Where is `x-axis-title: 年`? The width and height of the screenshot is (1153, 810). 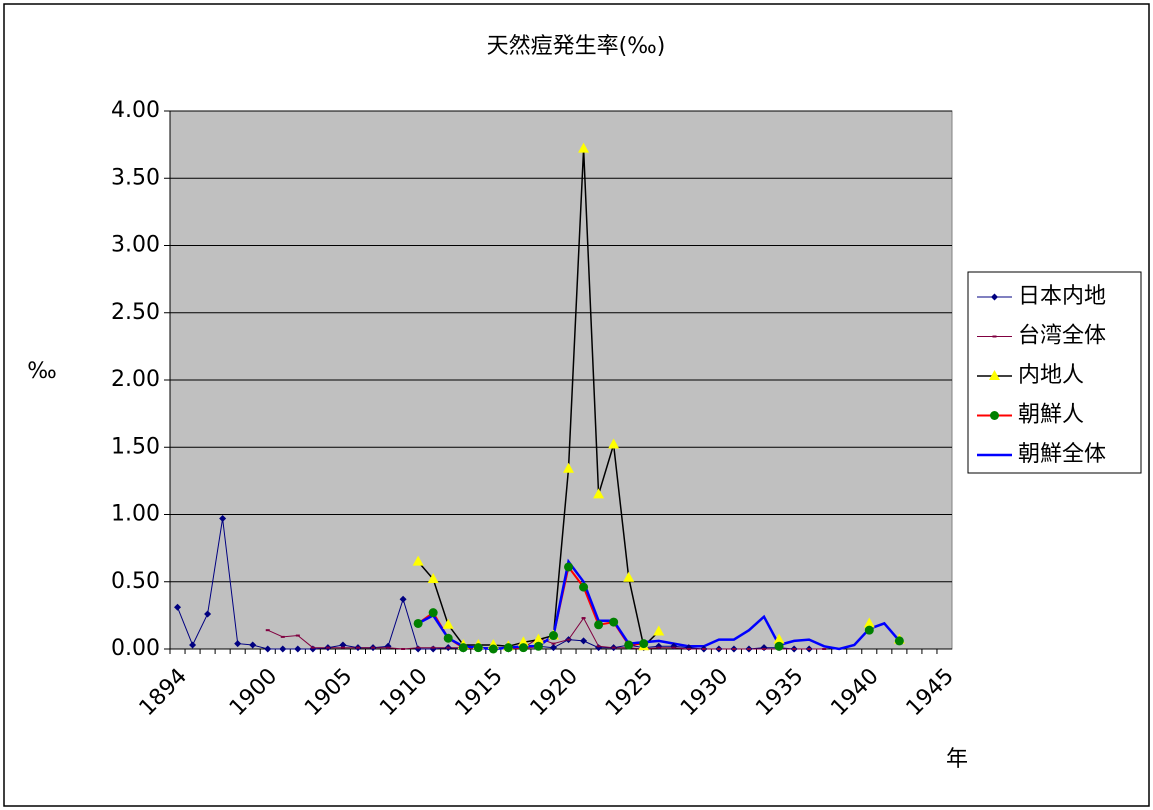 x-axis-title: 年 is located at coordinates (957, 759).